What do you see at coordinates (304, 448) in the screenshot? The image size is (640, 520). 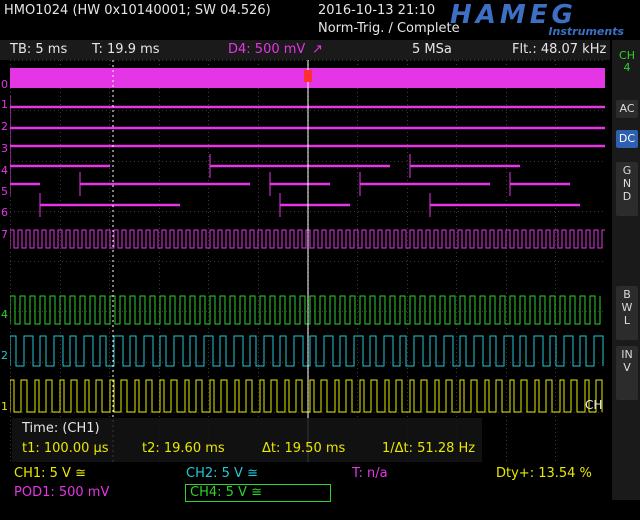 I see `cursor-delta: Δt: 19.50 ms` at bounding box center [304, 448].